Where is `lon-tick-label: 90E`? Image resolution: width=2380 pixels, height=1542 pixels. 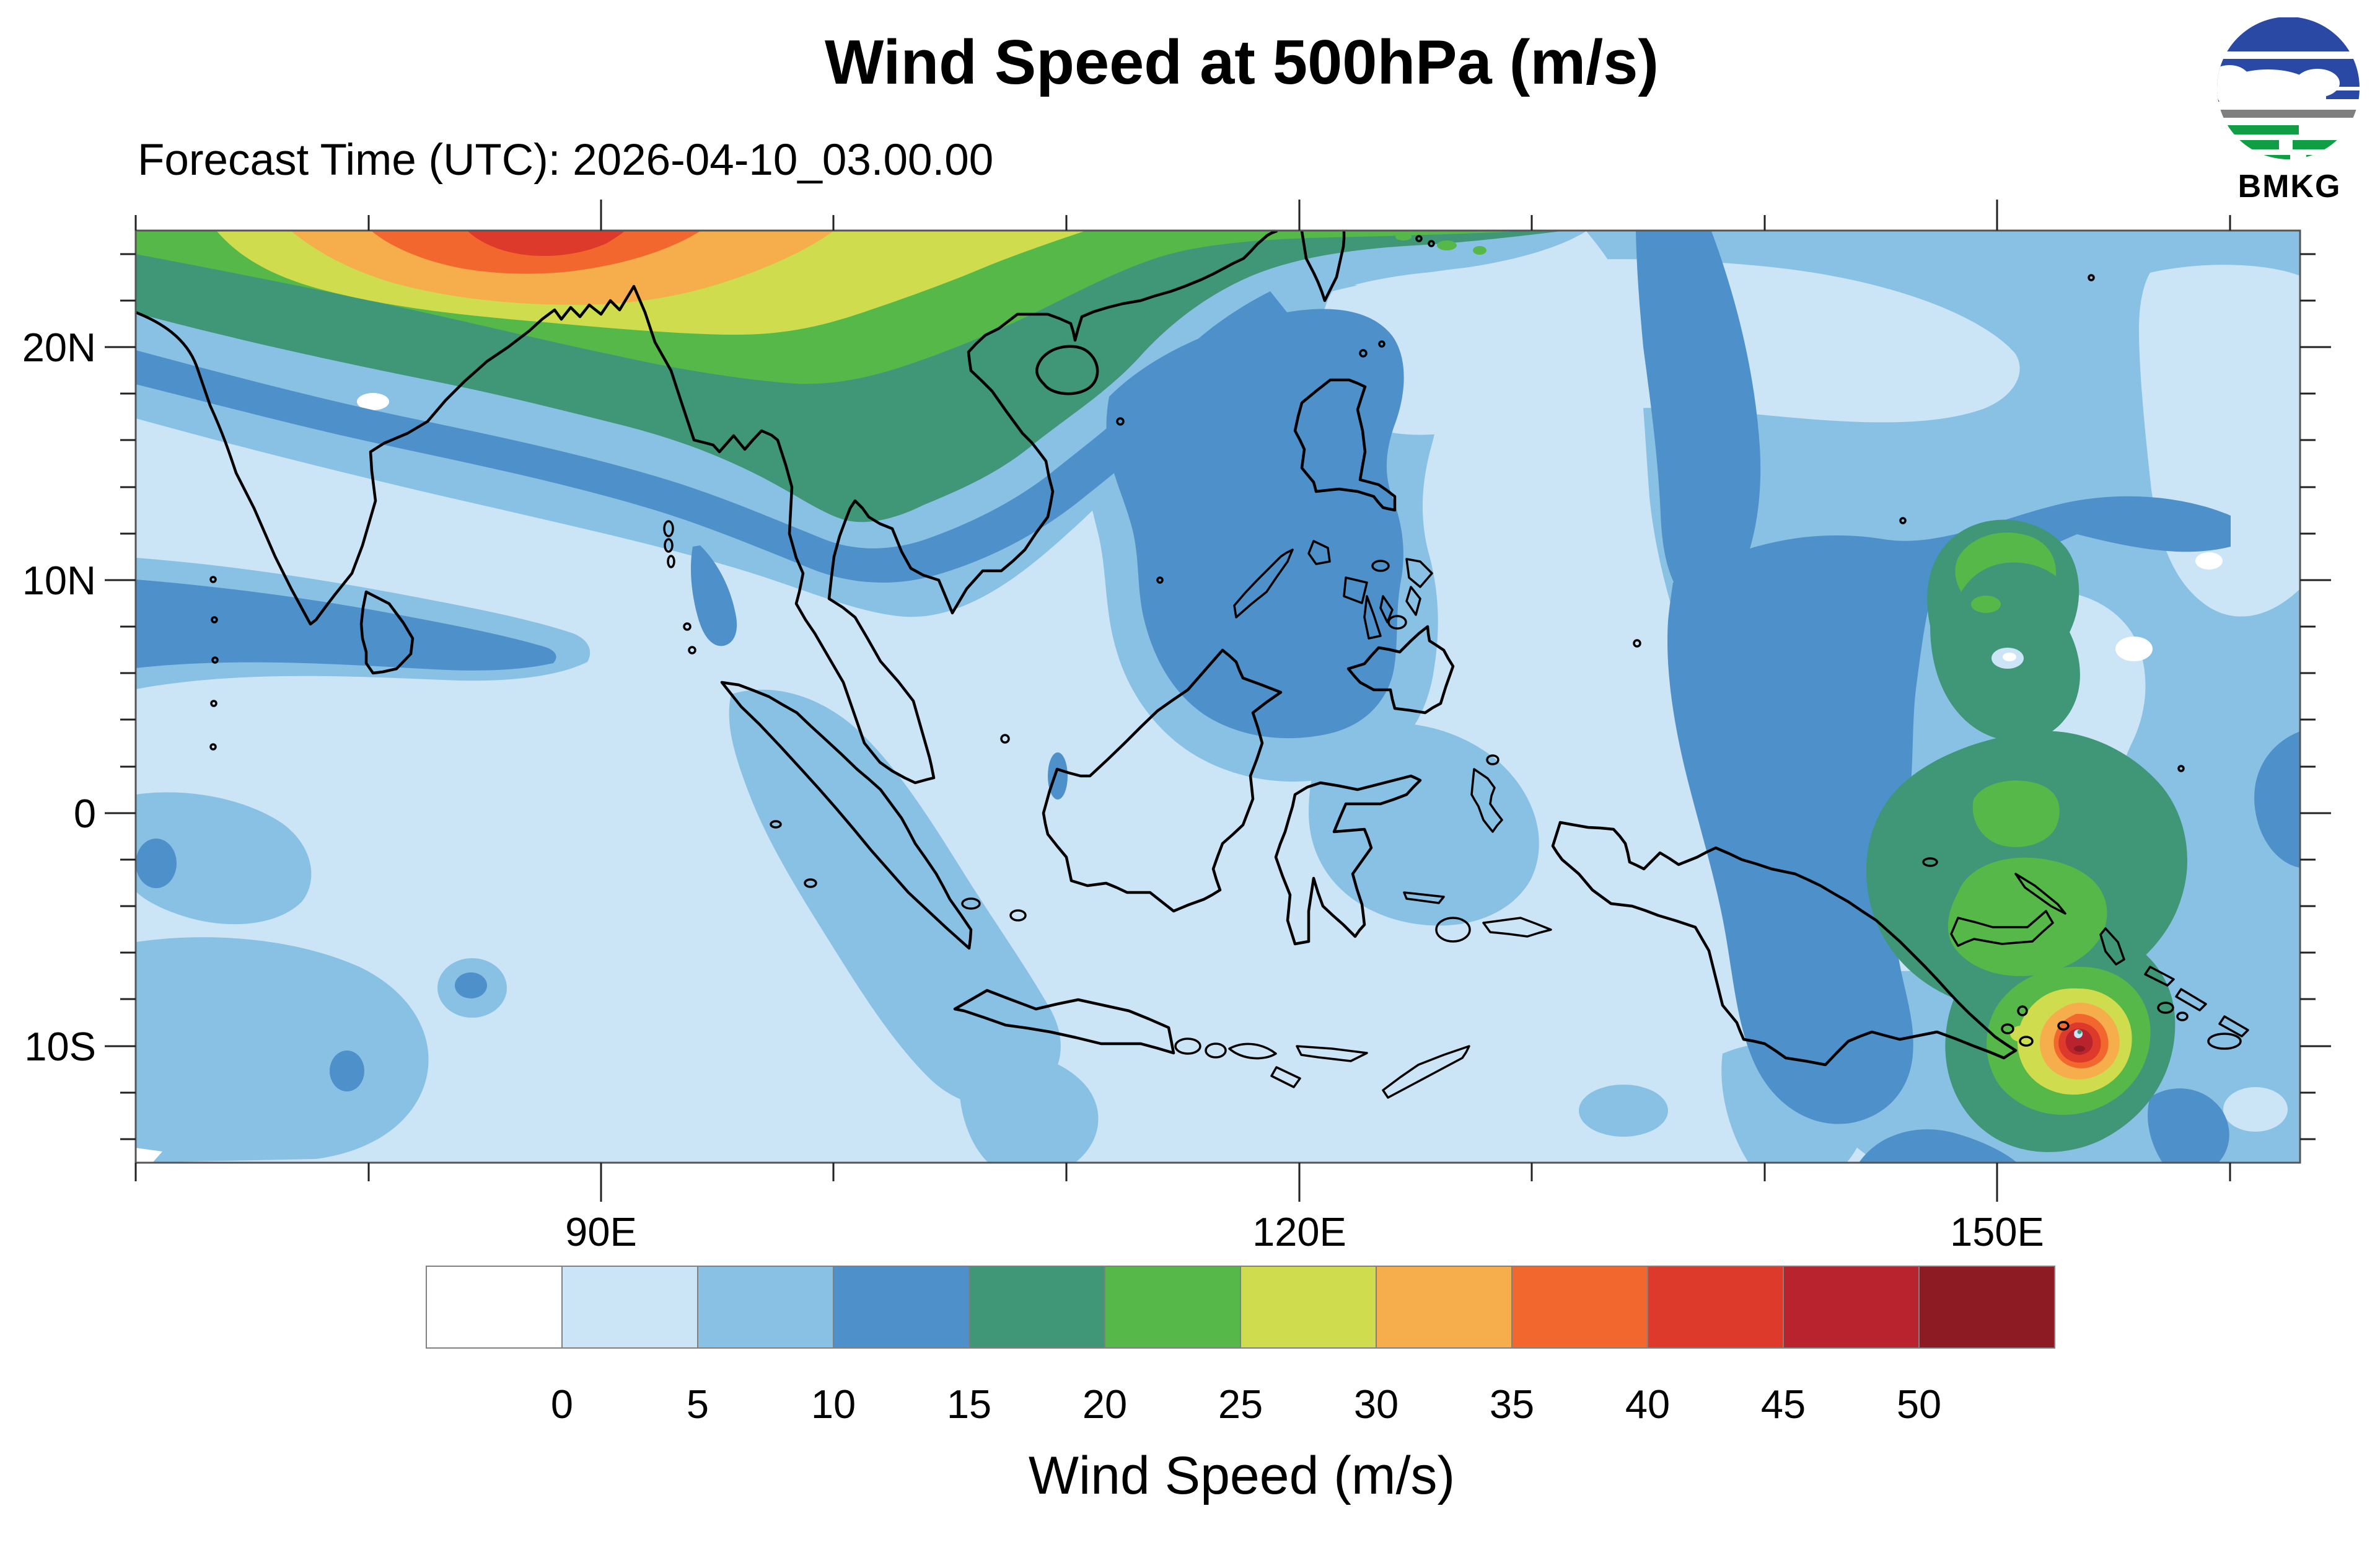
lon-tick-label: 90E is located at coordinates (601, 1231).